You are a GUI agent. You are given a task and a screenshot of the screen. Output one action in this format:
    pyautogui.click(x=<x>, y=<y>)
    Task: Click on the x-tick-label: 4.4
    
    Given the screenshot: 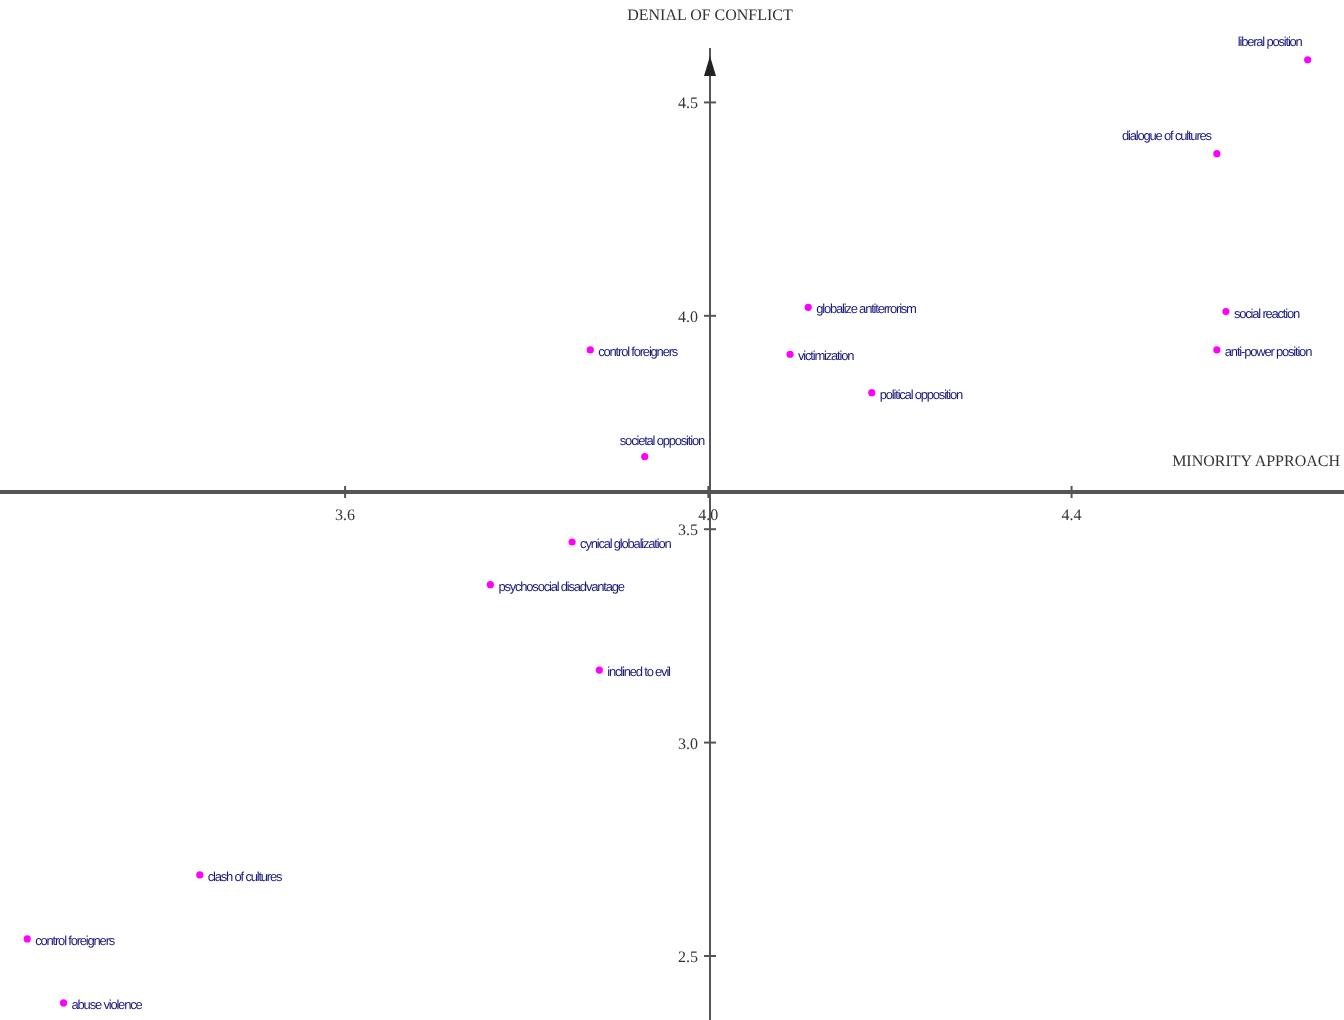 What is the action you would take?
    pyautogui.click(x=1071, y=515)
    